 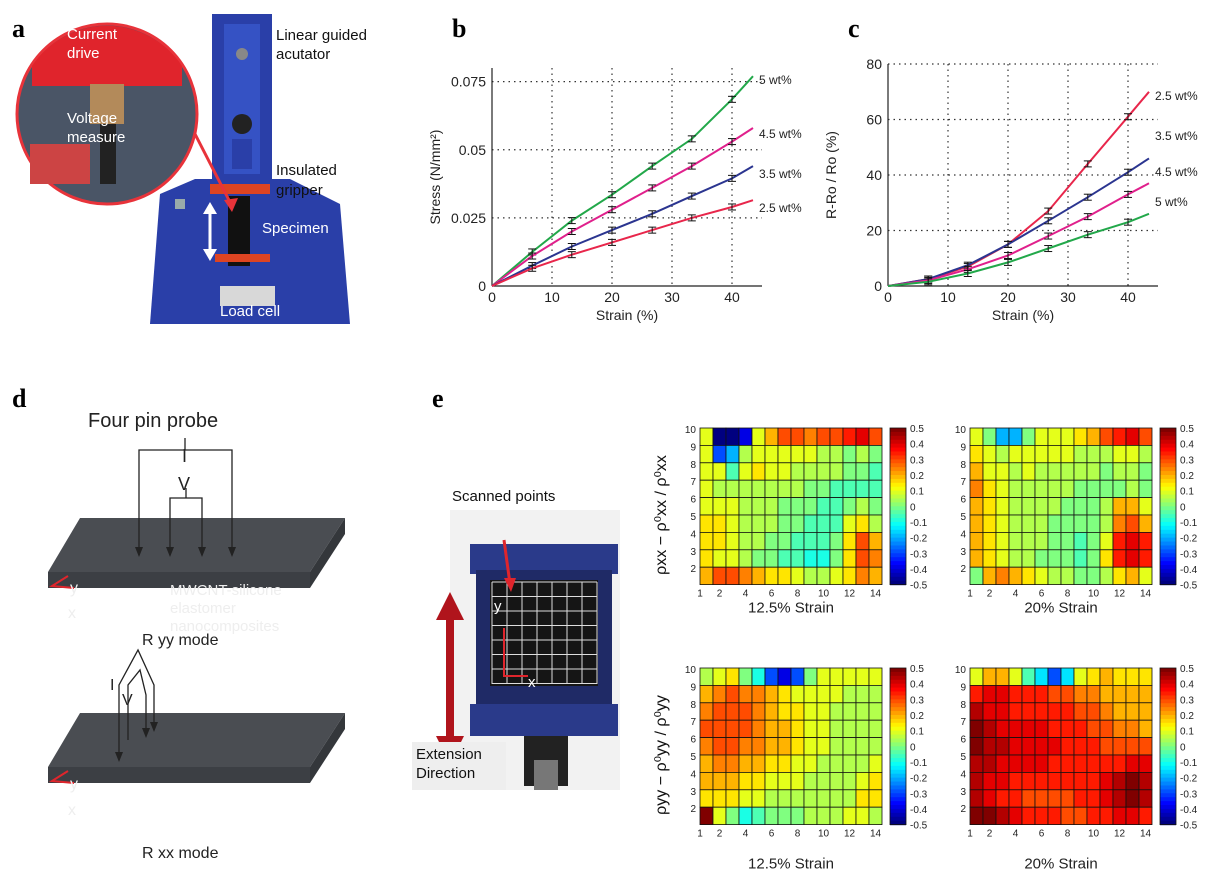 What do you see at coordinates (850, 594) in the screenshot?
I see `heatmap-col-tick: 12` at bounding box center [850, 594].